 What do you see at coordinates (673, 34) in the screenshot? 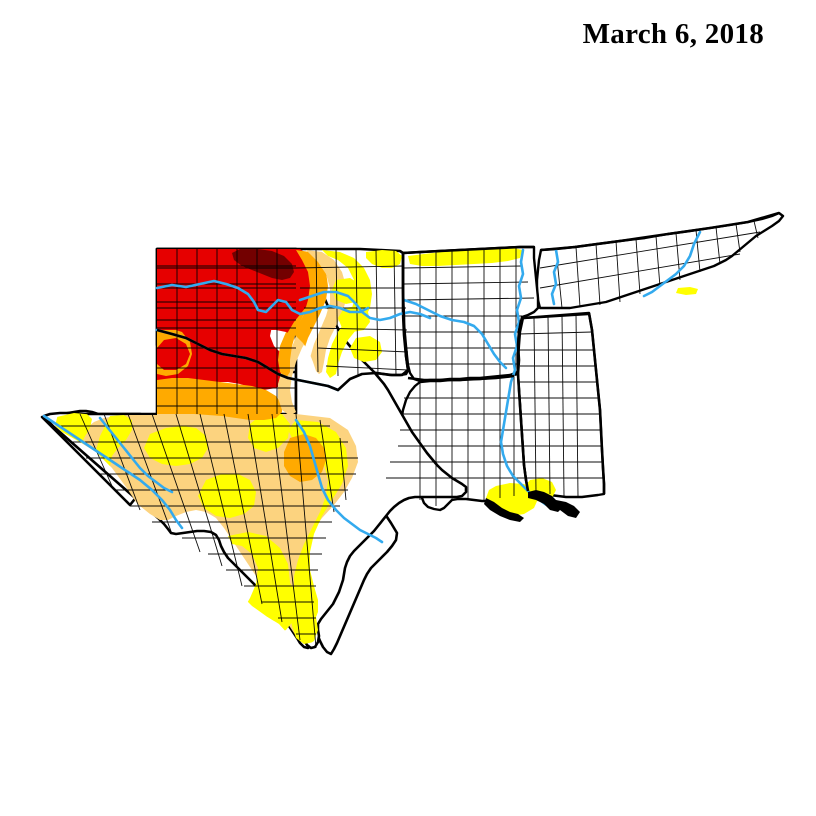
I see `page-title: March 6, 2018` at bounding box center [673, 34].